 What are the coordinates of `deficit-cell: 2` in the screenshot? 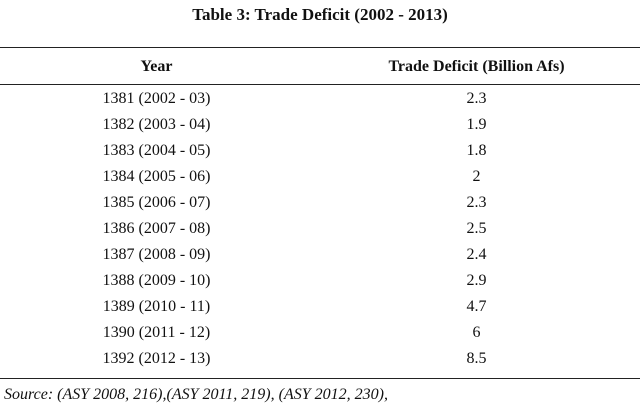 It's located at (476, 176).